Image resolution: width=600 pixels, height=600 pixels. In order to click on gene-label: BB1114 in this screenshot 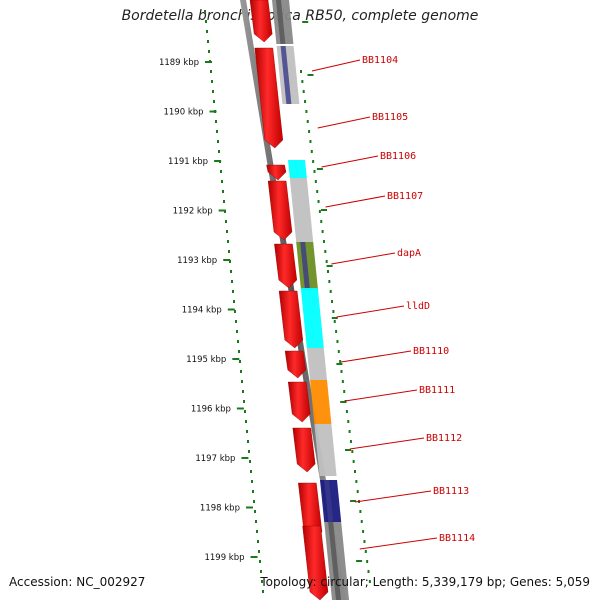, I will do `click(457, 538)`.